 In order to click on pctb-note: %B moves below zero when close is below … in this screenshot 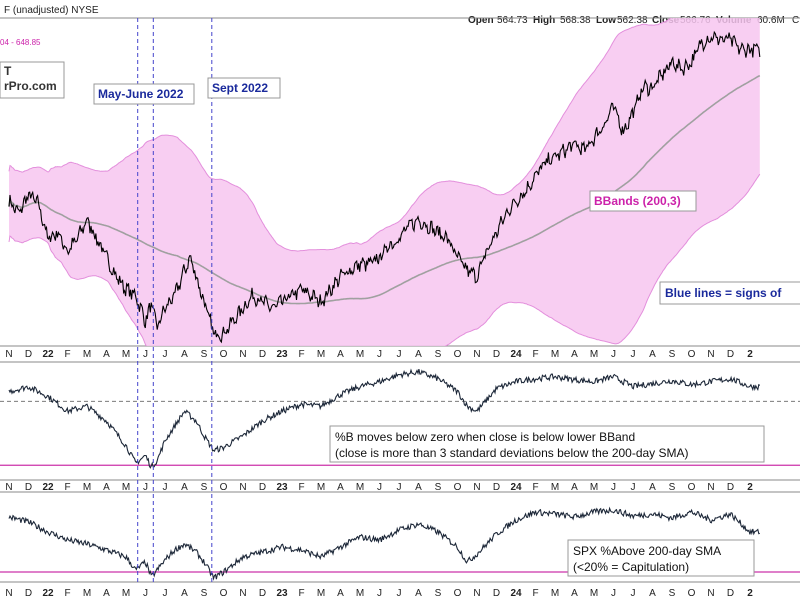, I will do `click(547, 444)`.